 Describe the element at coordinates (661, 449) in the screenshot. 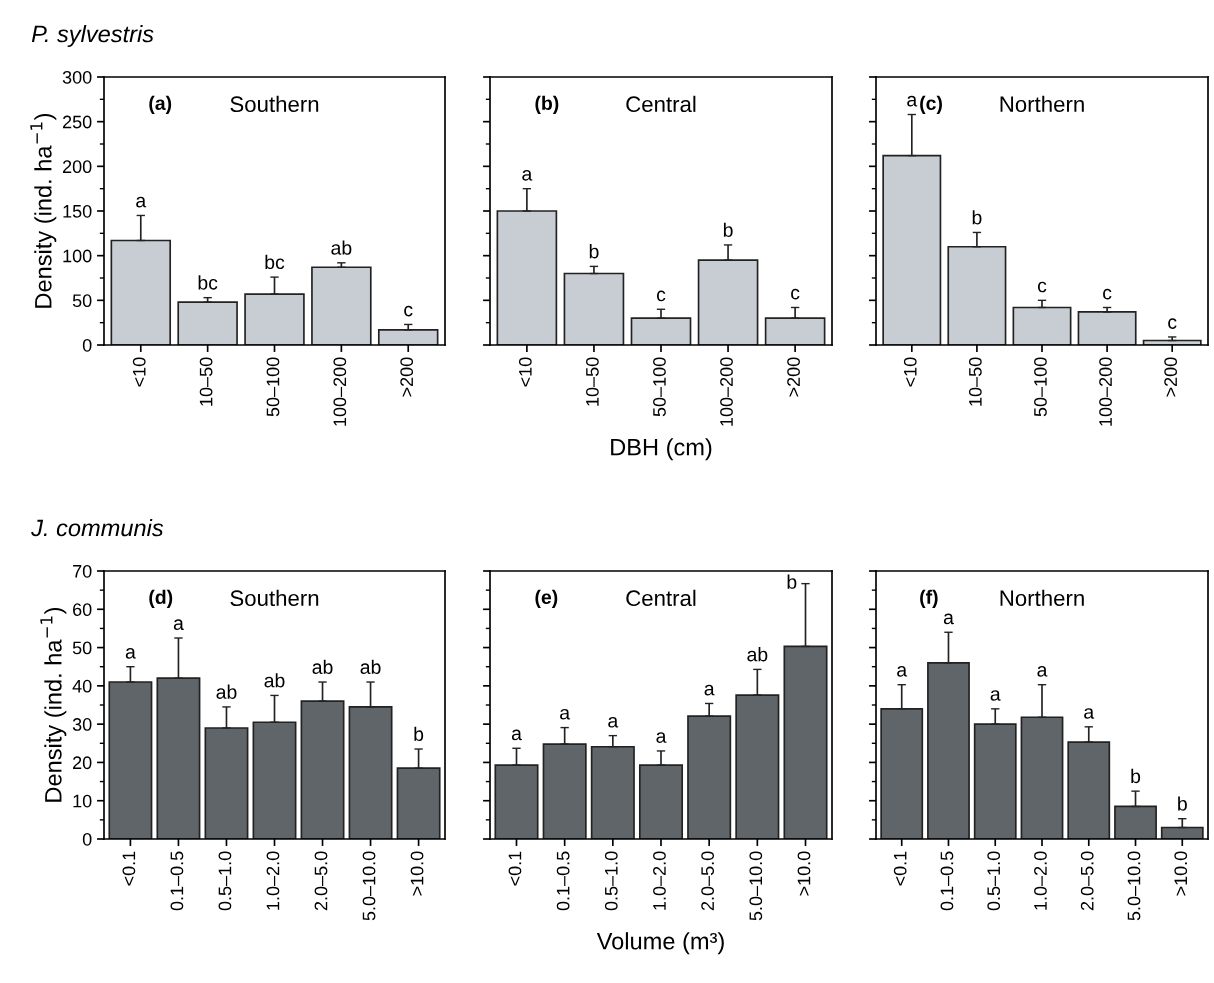

I see `x-axis-title: DBH (cm)` at that location.